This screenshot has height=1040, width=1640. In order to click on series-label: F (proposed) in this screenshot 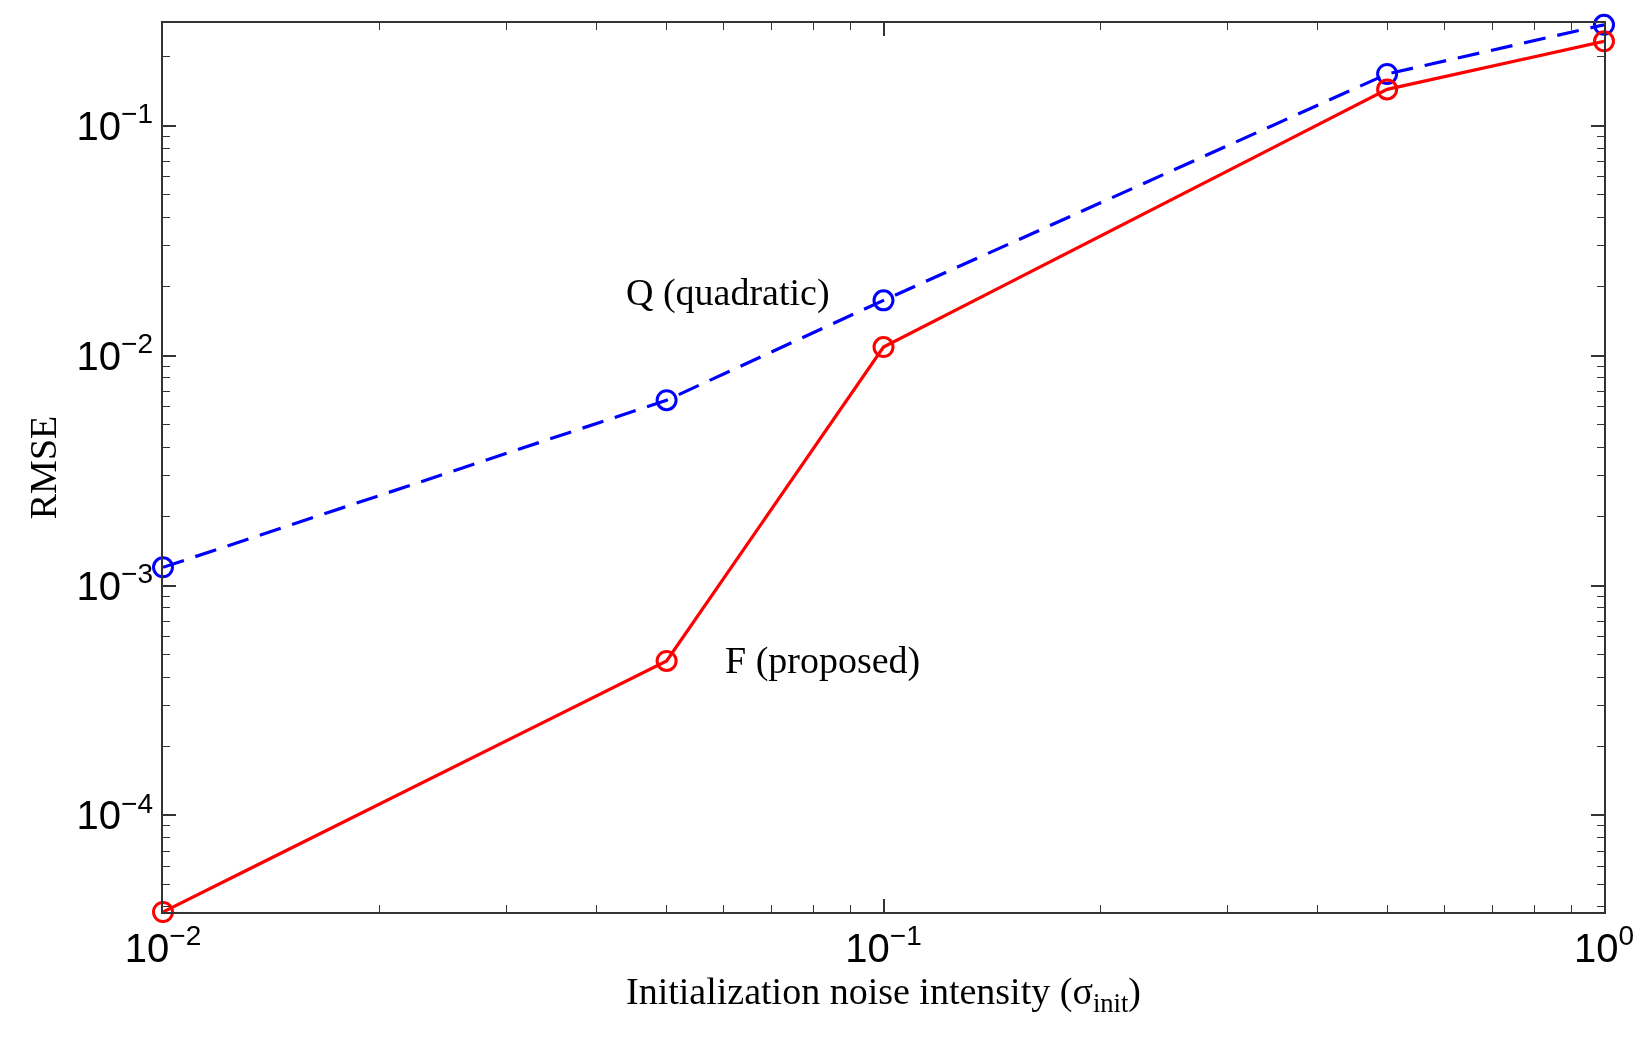, I will do `click(823, 660)`.